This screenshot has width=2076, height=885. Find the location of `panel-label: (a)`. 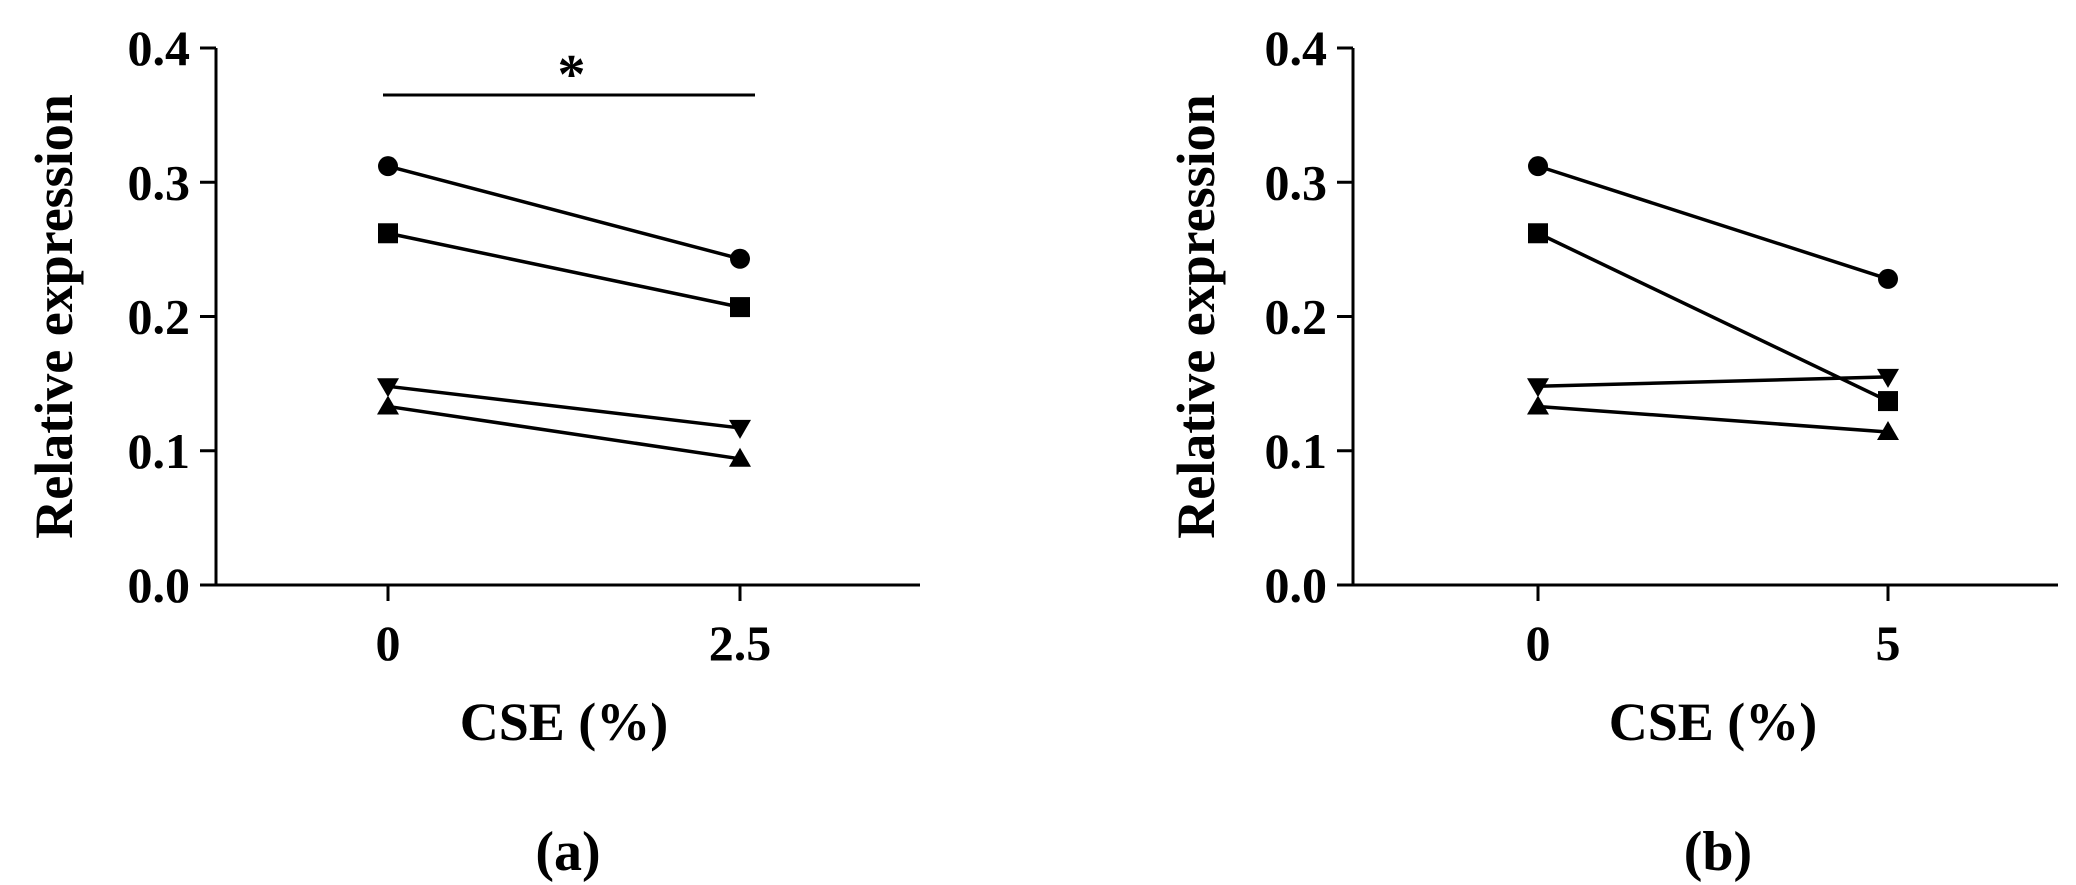

panel-label: (a) is located at coordinates (567, 852).